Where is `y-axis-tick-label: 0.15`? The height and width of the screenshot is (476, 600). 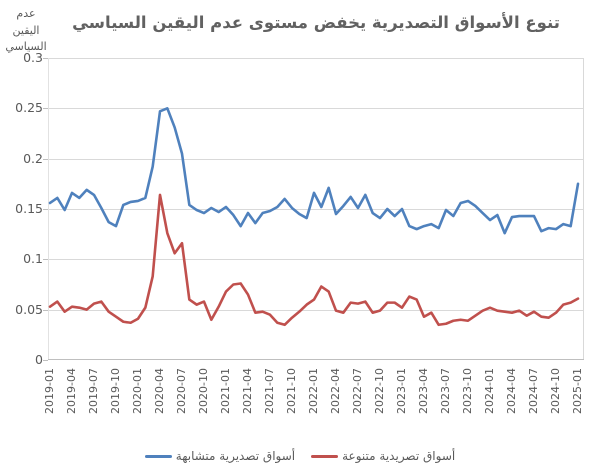 y-axis-tick-label: 0.15 is located at coordinates (29, 208).